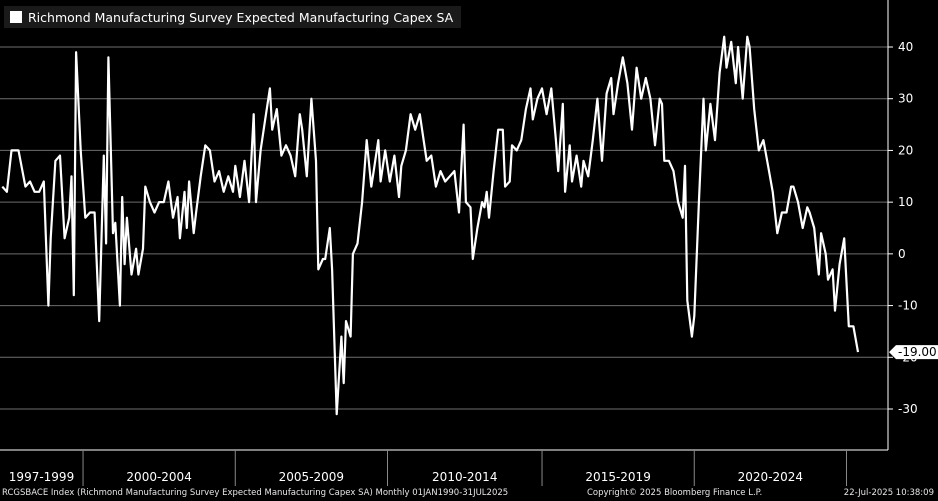  I want to click on last-value-tag: -19.00, so click(913, 352).